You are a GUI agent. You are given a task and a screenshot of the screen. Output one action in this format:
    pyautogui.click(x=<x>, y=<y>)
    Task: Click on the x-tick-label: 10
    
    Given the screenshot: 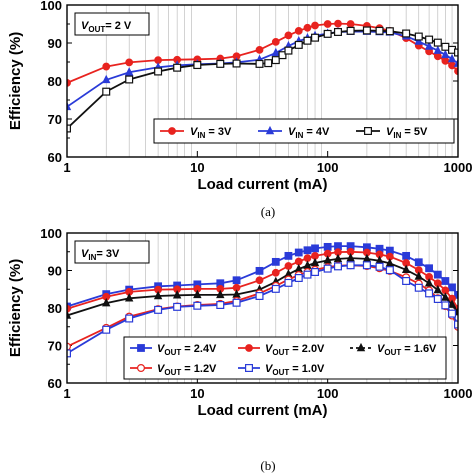 What is the action you would take?
    pyautogui.click(x=197, y=167)
    